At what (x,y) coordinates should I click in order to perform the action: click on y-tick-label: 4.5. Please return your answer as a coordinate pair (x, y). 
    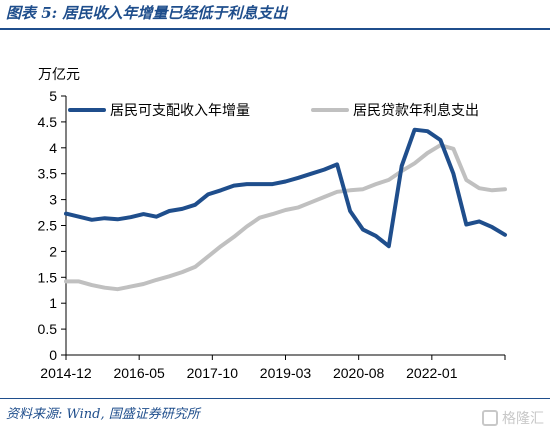
    Looking at the image, I should click on (48, 122).